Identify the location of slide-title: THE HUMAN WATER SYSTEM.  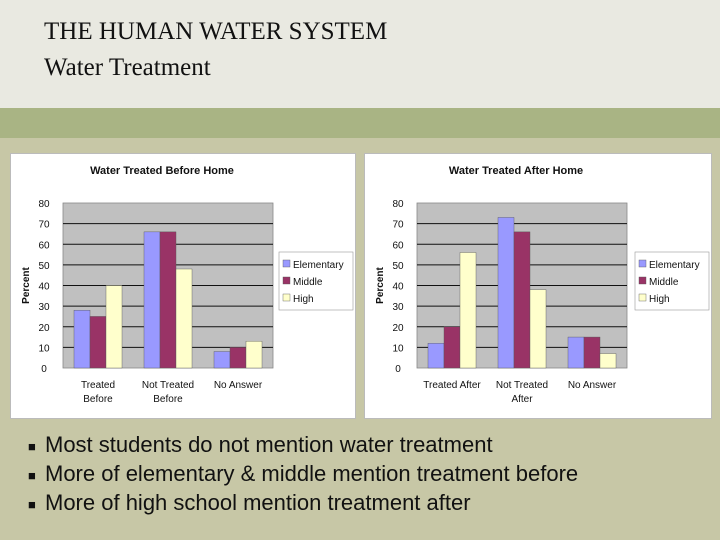
(216, 31).